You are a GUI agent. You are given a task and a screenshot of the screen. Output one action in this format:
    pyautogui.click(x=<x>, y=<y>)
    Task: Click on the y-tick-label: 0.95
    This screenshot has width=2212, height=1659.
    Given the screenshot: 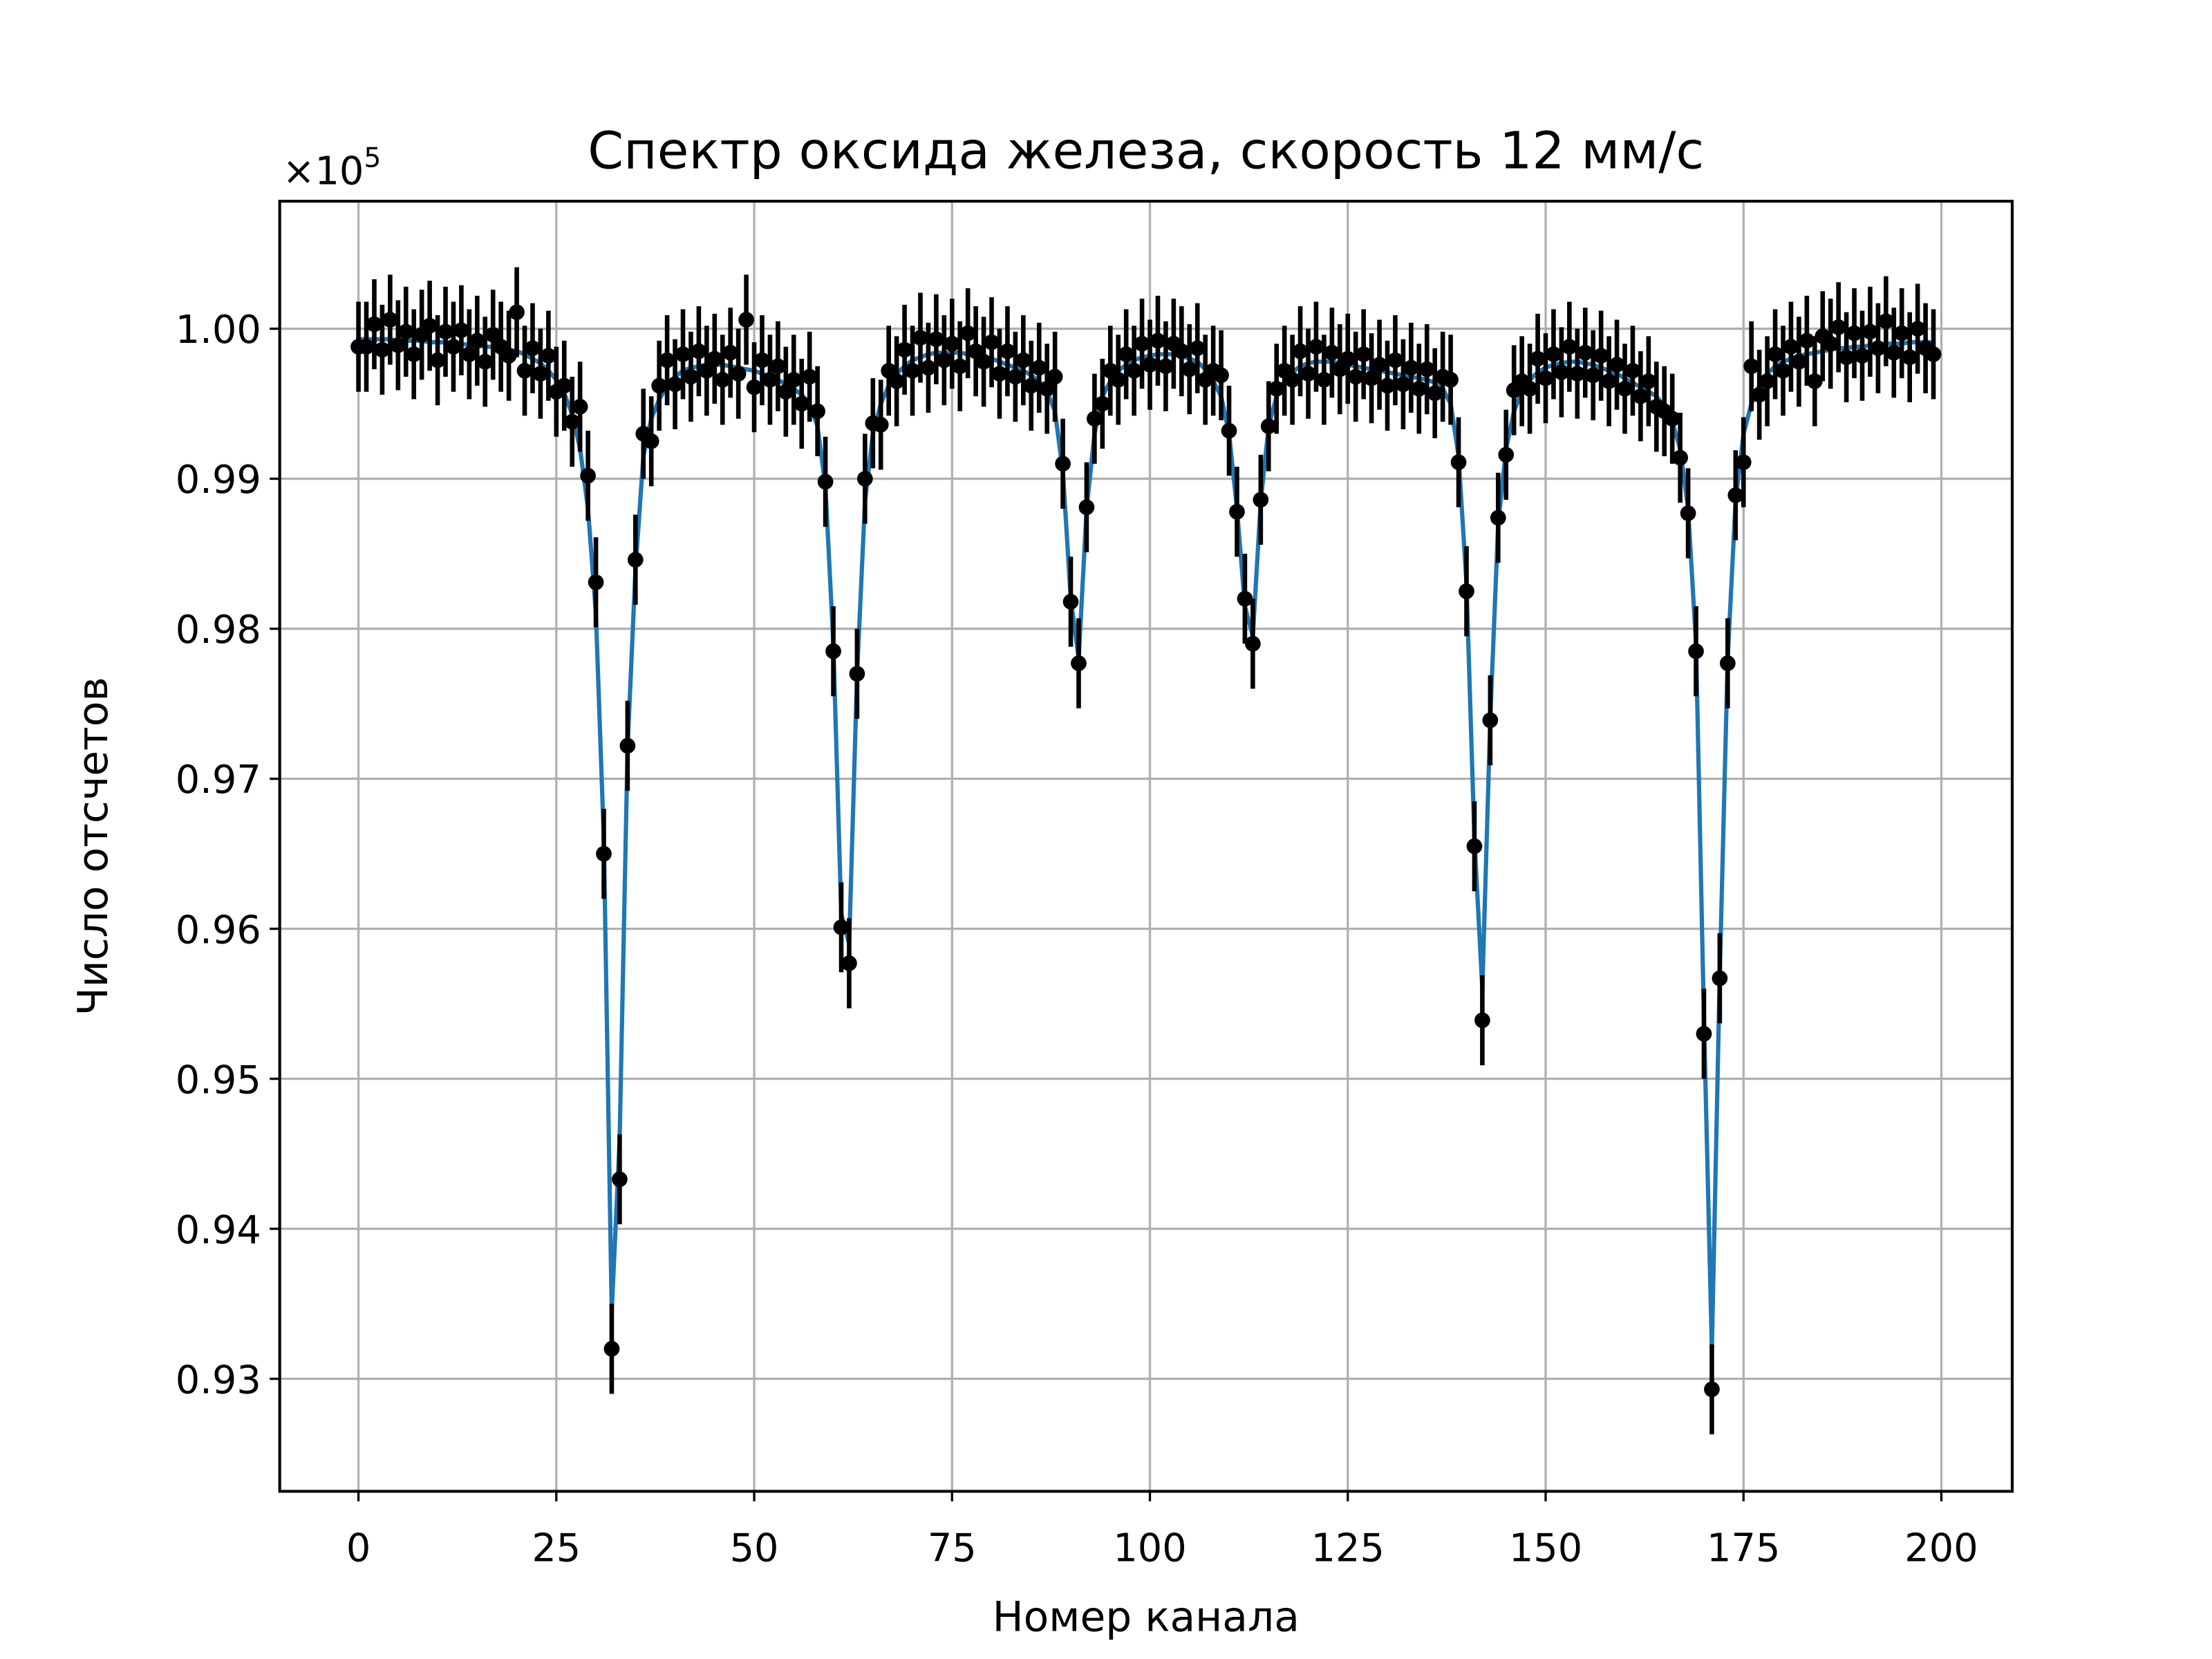 What is the action you would take?
    pyautogui.click(x=218, y=1080)
    